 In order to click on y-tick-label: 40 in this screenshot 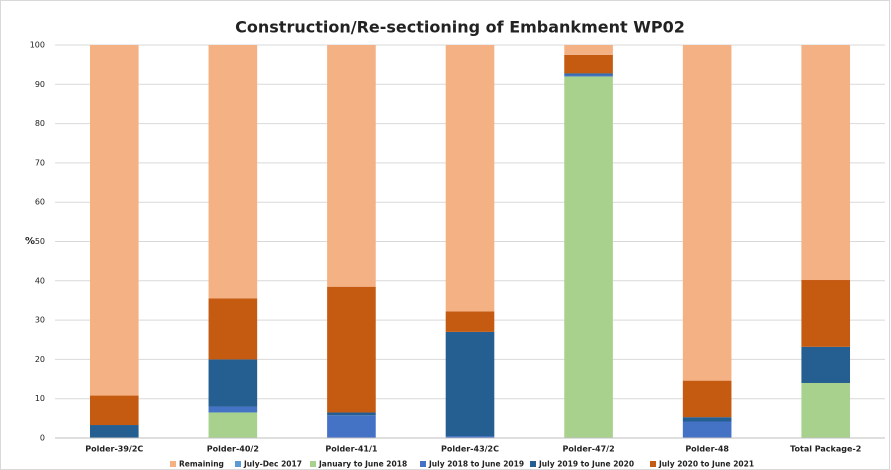, I will do `click(40, 280)`.